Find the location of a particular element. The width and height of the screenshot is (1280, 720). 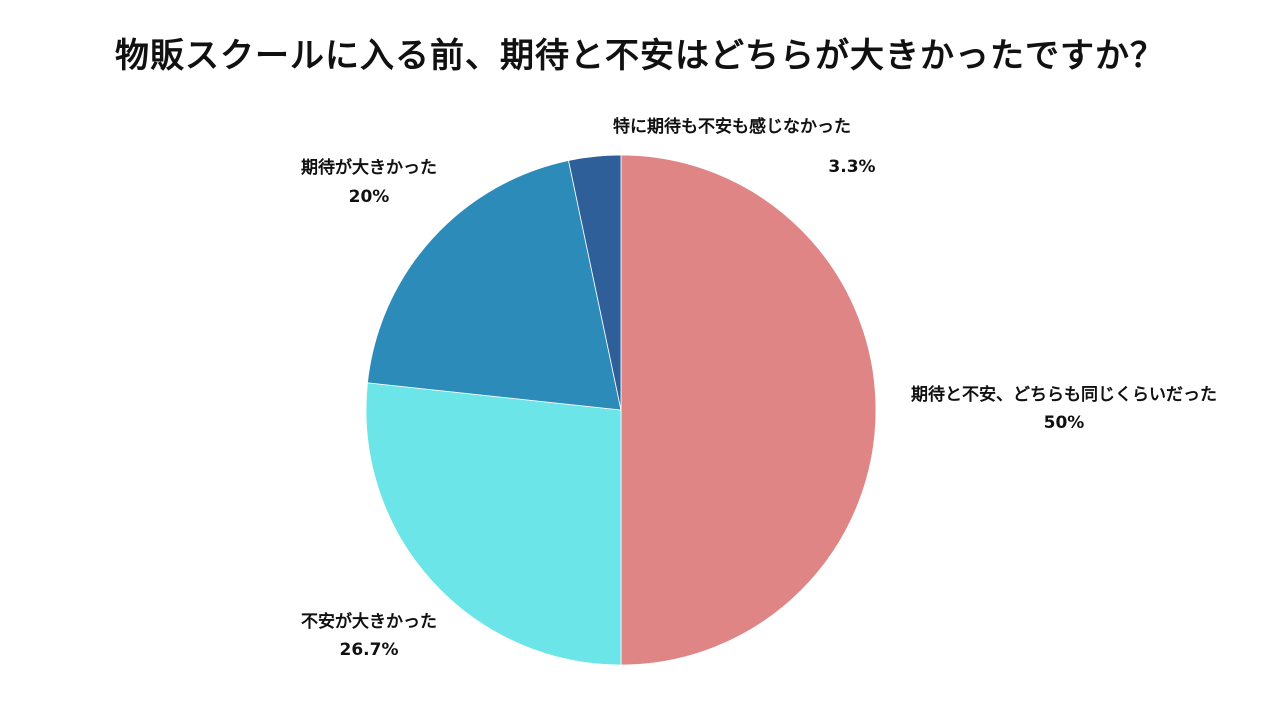

slice-label: 期待と不安、どちらも同じくらいだった is located at coordinates (1064, 394).